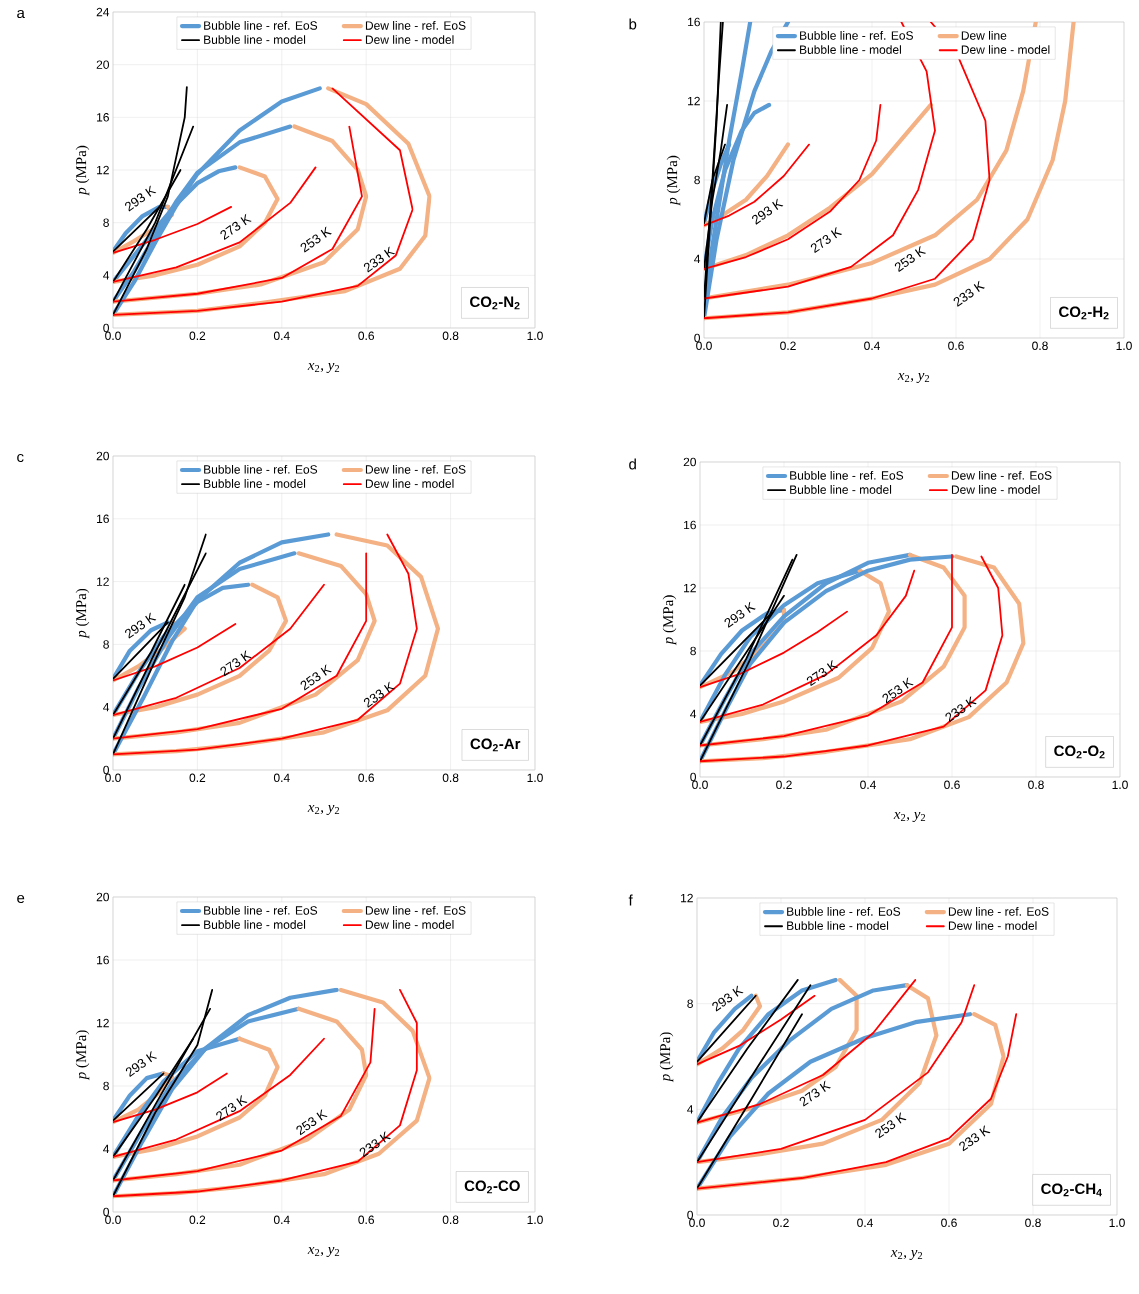 This screenshot has height=1294, width=1139. Describe the element at coordinates (984, 35) in the screenshot. I see `legend-label: Dew line` at that location.